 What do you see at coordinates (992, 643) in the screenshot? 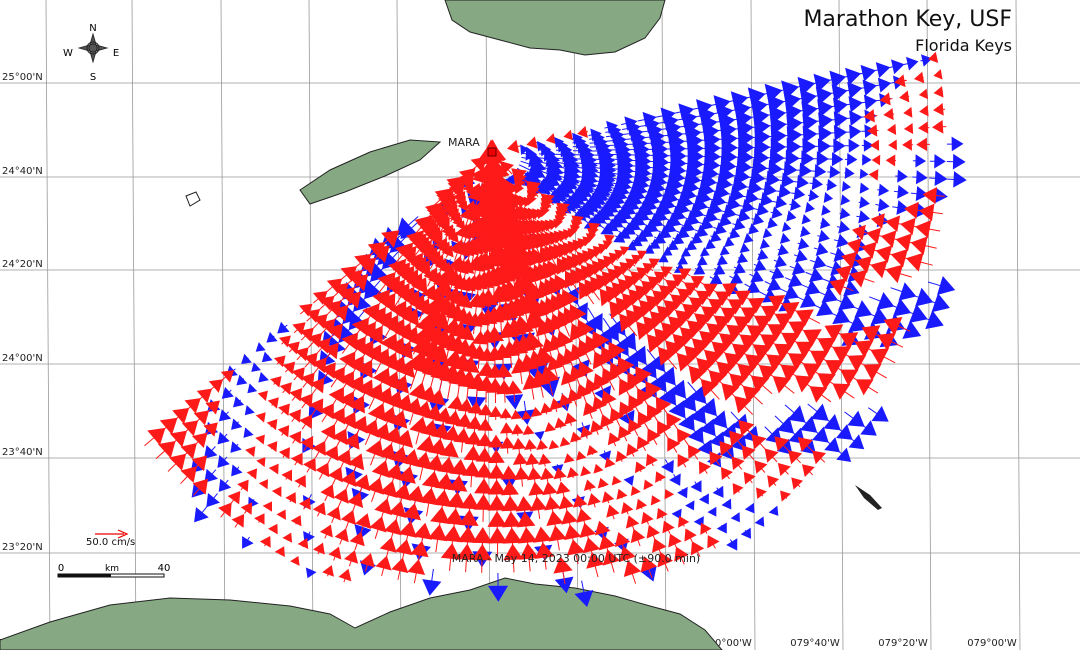
I see `lon-label: 079°00'W` at bounding box center [992, 643].